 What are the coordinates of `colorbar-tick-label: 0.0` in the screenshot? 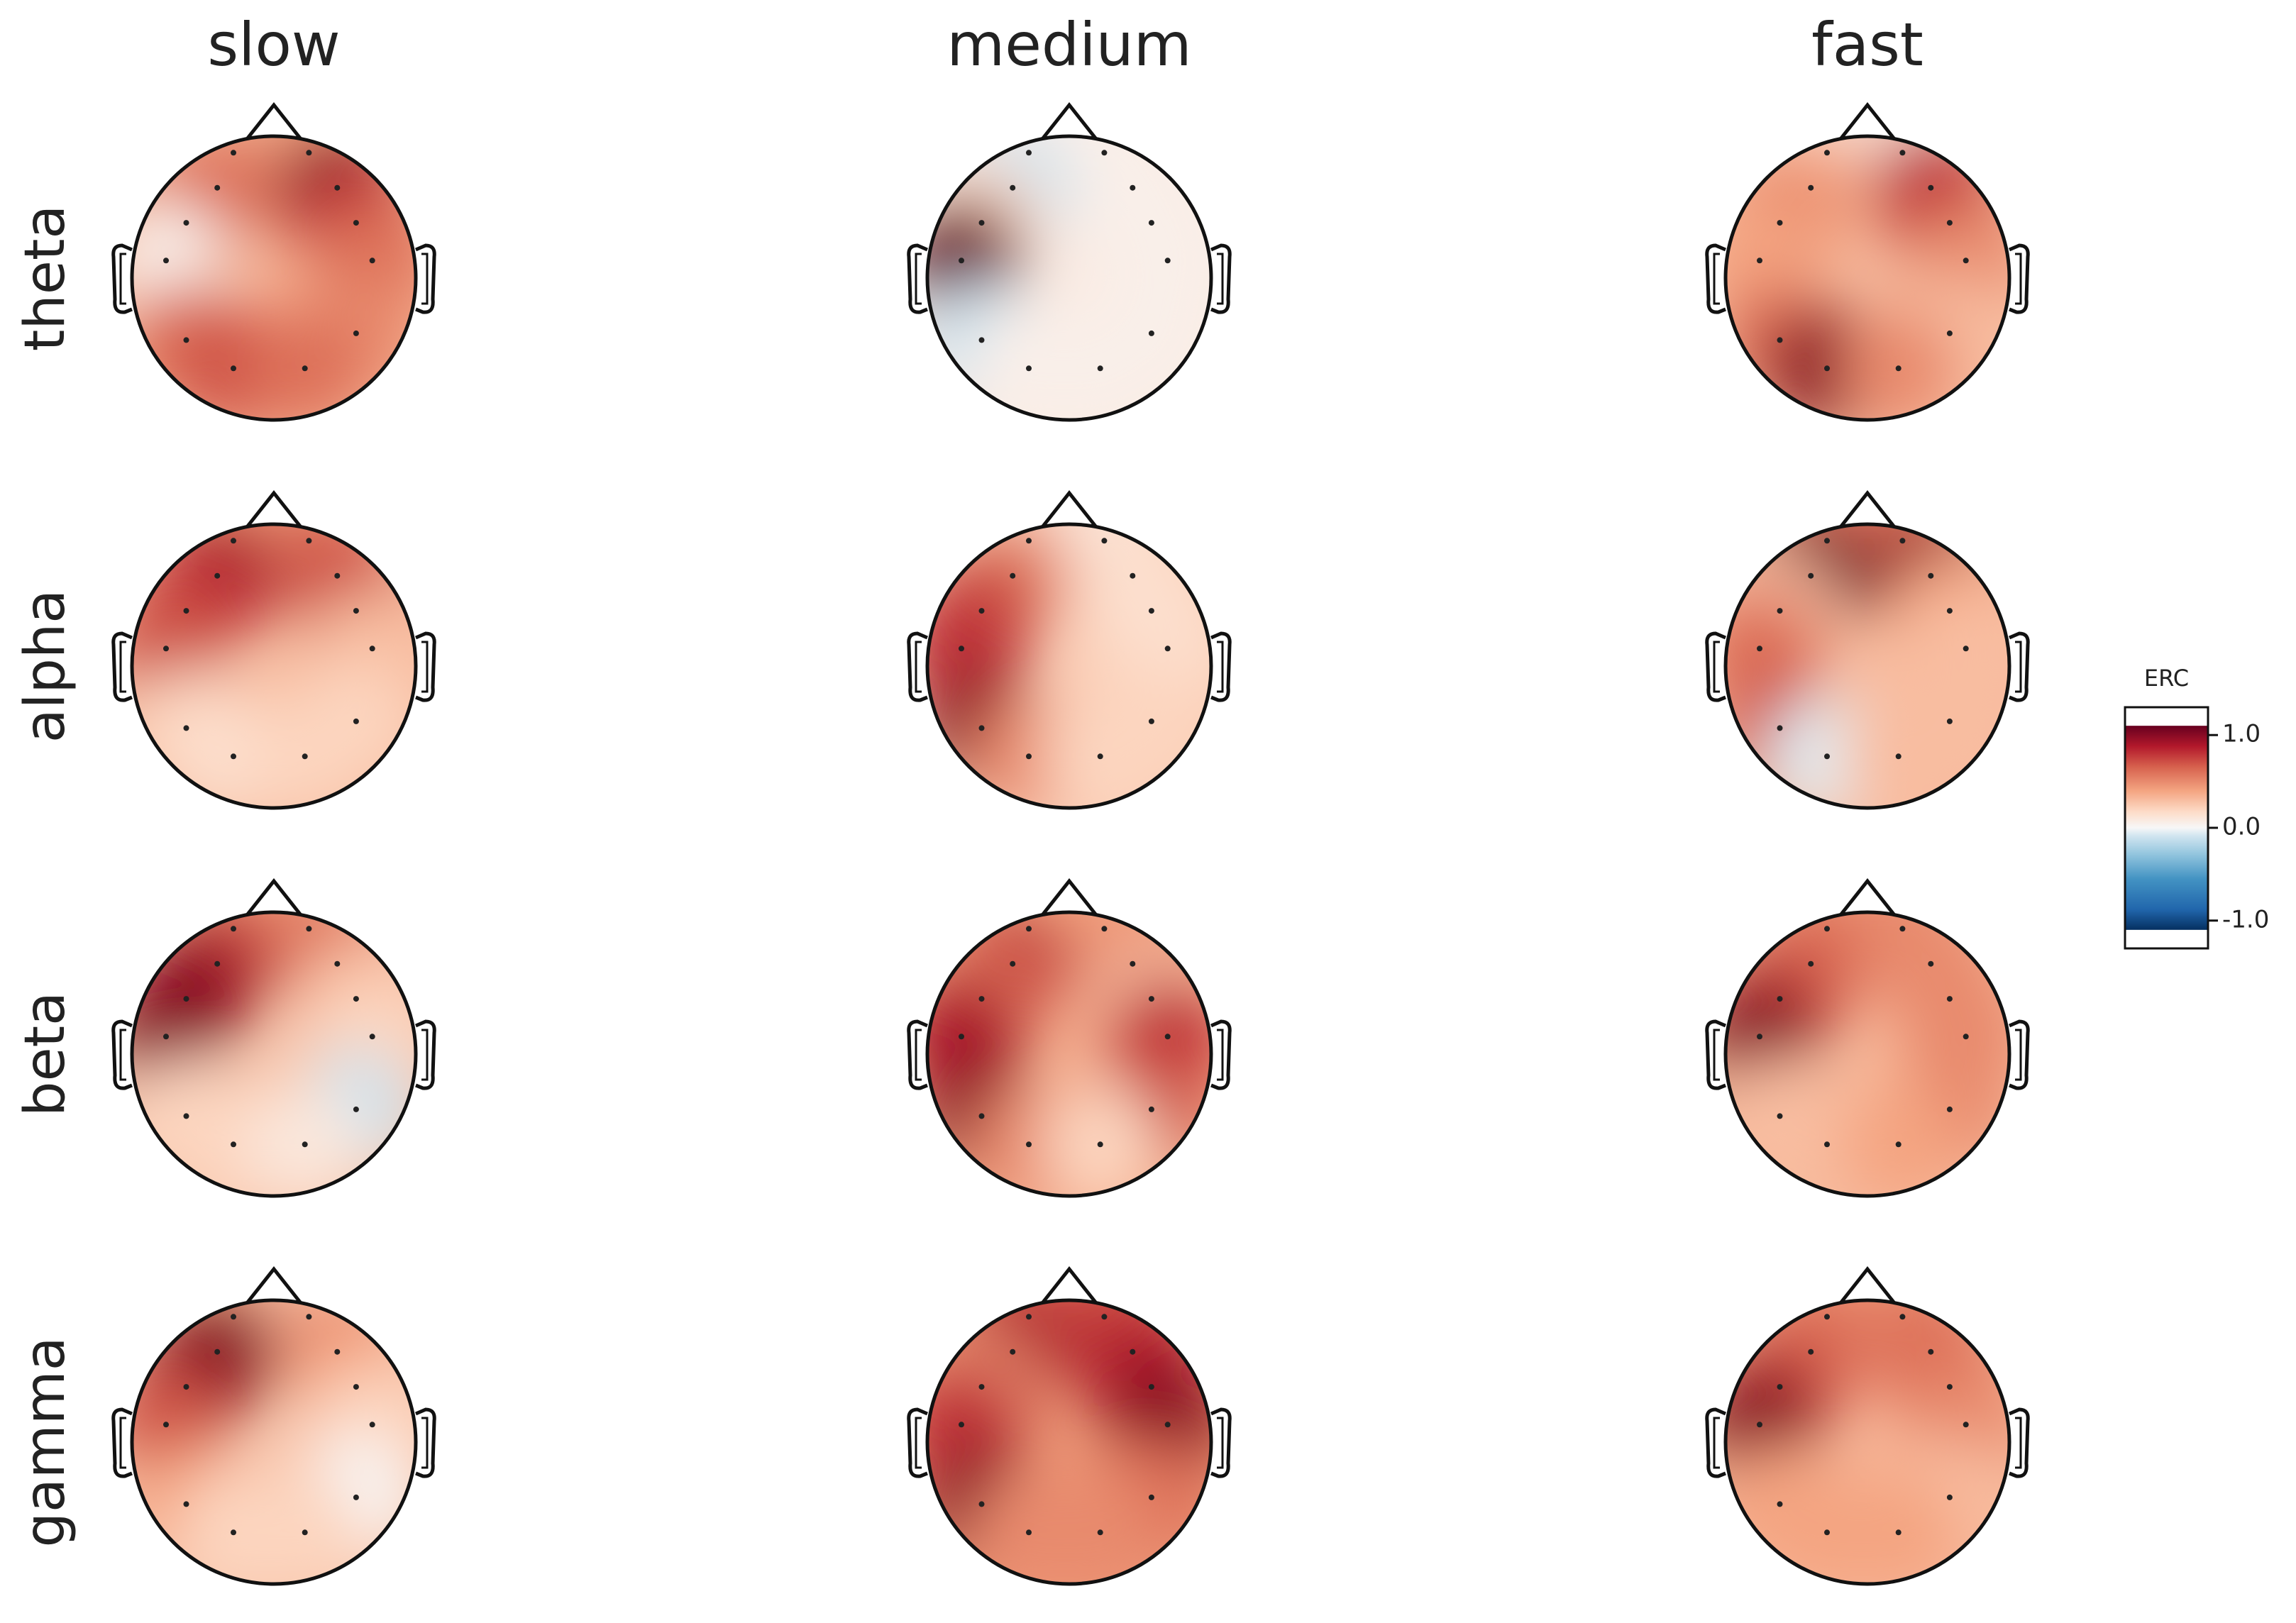 It's located at (2241, 827).